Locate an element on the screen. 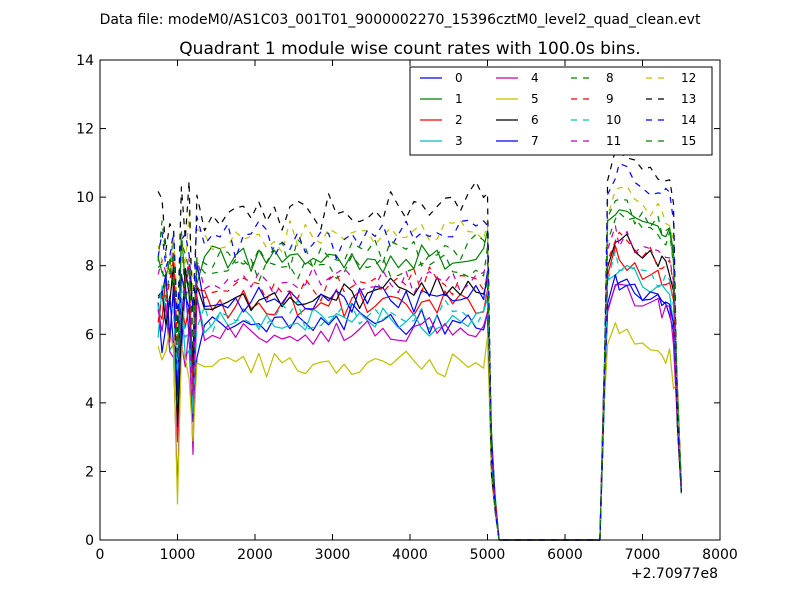  legend-label-1: 1 is located at coordinates (459, 99).